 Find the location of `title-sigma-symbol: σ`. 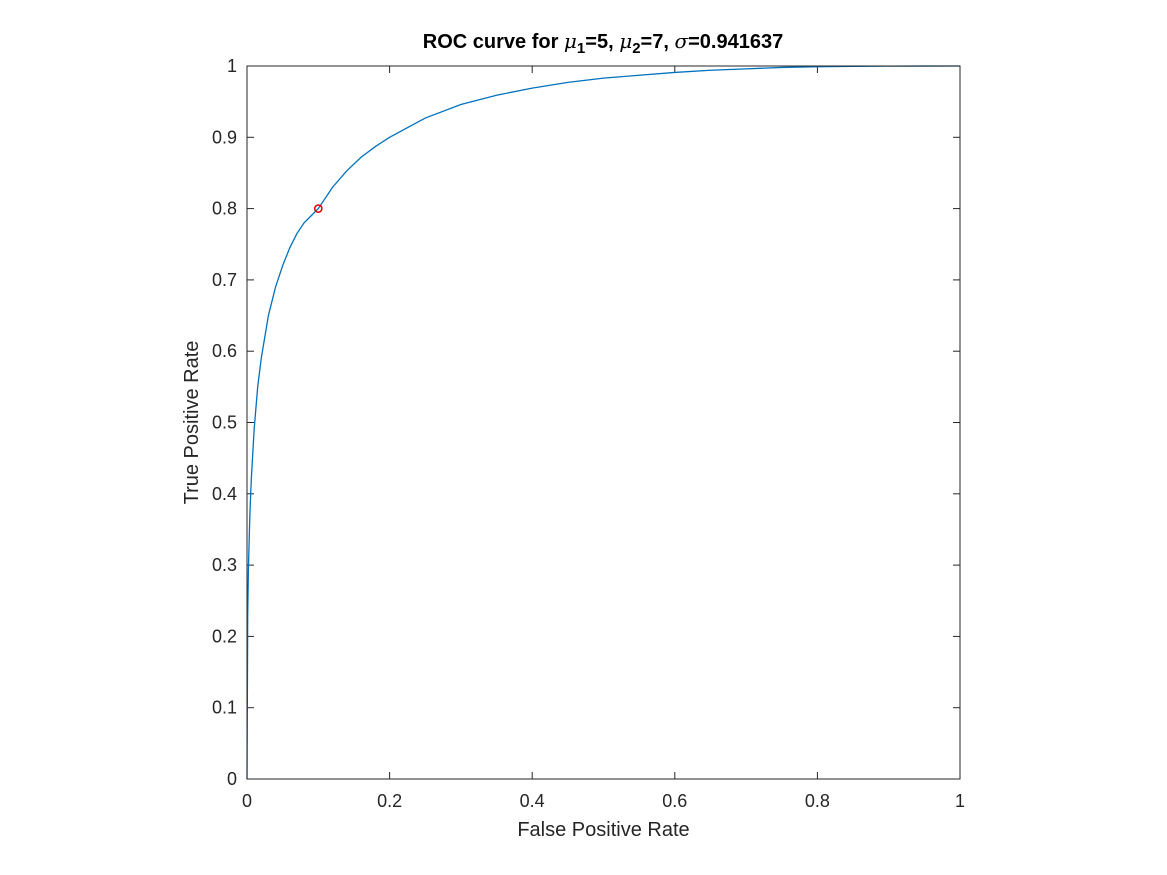

title-sigma-symbol: σ is located at coordinates (681, 41).